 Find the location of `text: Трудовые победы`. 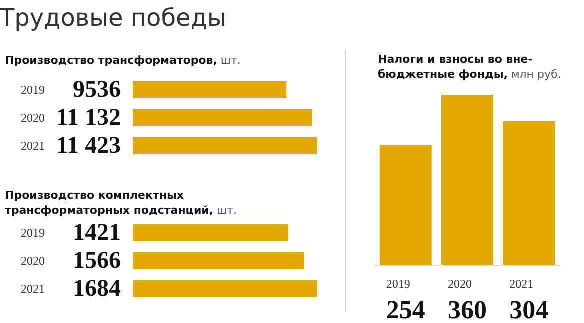

text: Трудовые победы is located at coordinates (113, 18).